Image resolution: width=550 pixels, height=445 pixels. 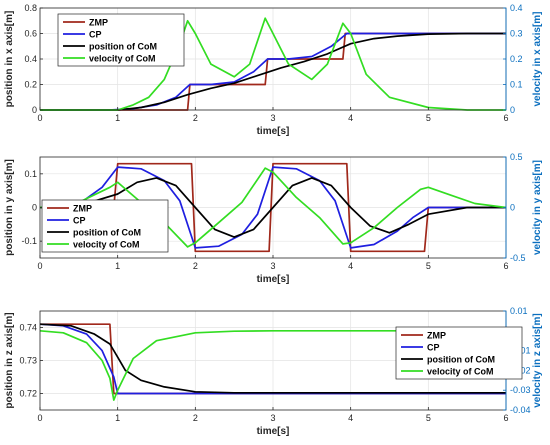 I want to click on series-line-velocity-of-com, so click(x=272, y=365).